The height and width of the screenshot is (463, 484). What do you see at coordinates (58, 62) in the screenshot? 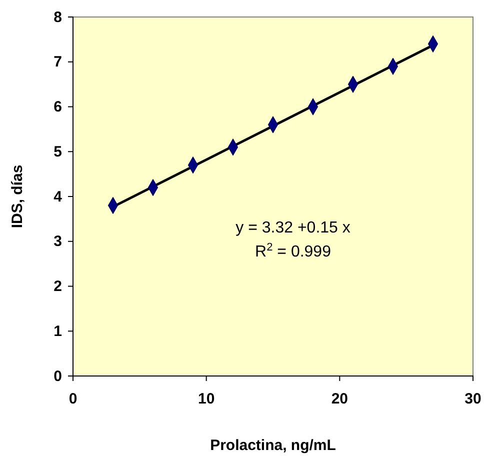
I see `y-tick-label: 7` at bounding box center [58, 62].